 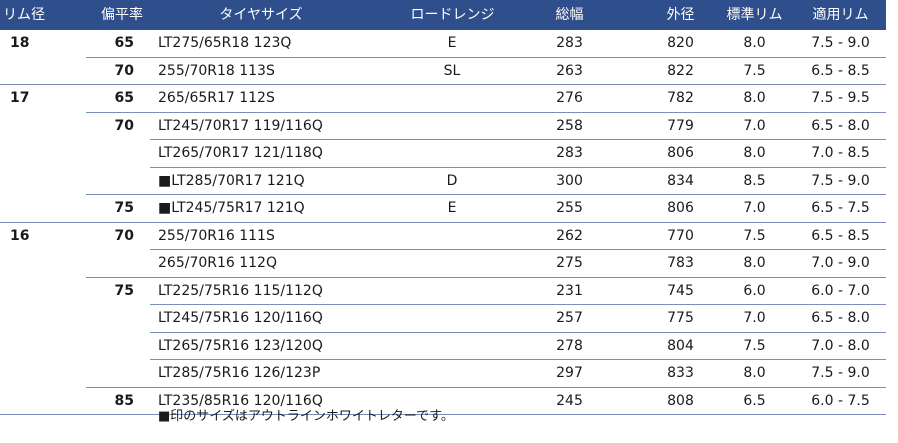 I want to click on header-tire-size: タイヤサイズ, so click(x=261, y=15).